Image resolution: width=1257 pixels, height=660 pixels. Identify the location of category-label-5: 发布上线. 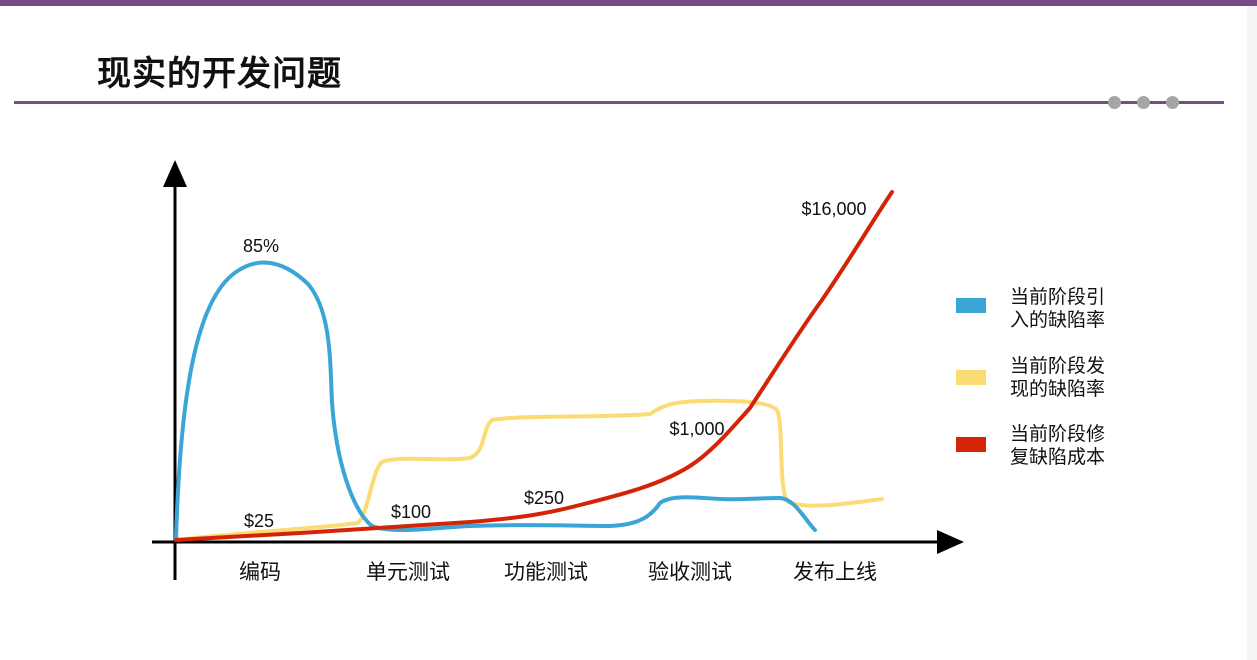
(835, 572).